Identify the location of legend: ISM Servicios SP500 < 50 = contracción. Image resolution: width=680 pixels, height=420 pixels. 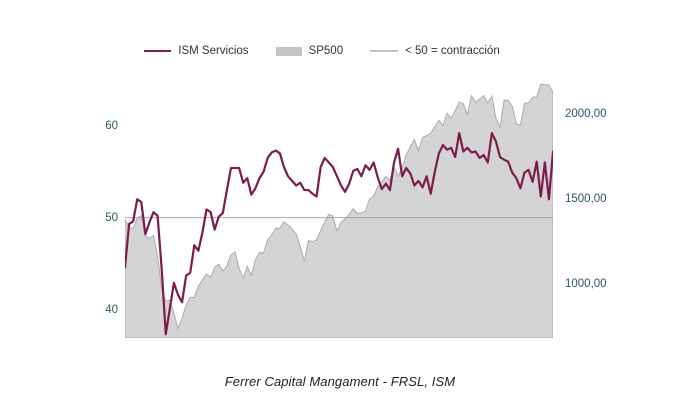
(322, 51).